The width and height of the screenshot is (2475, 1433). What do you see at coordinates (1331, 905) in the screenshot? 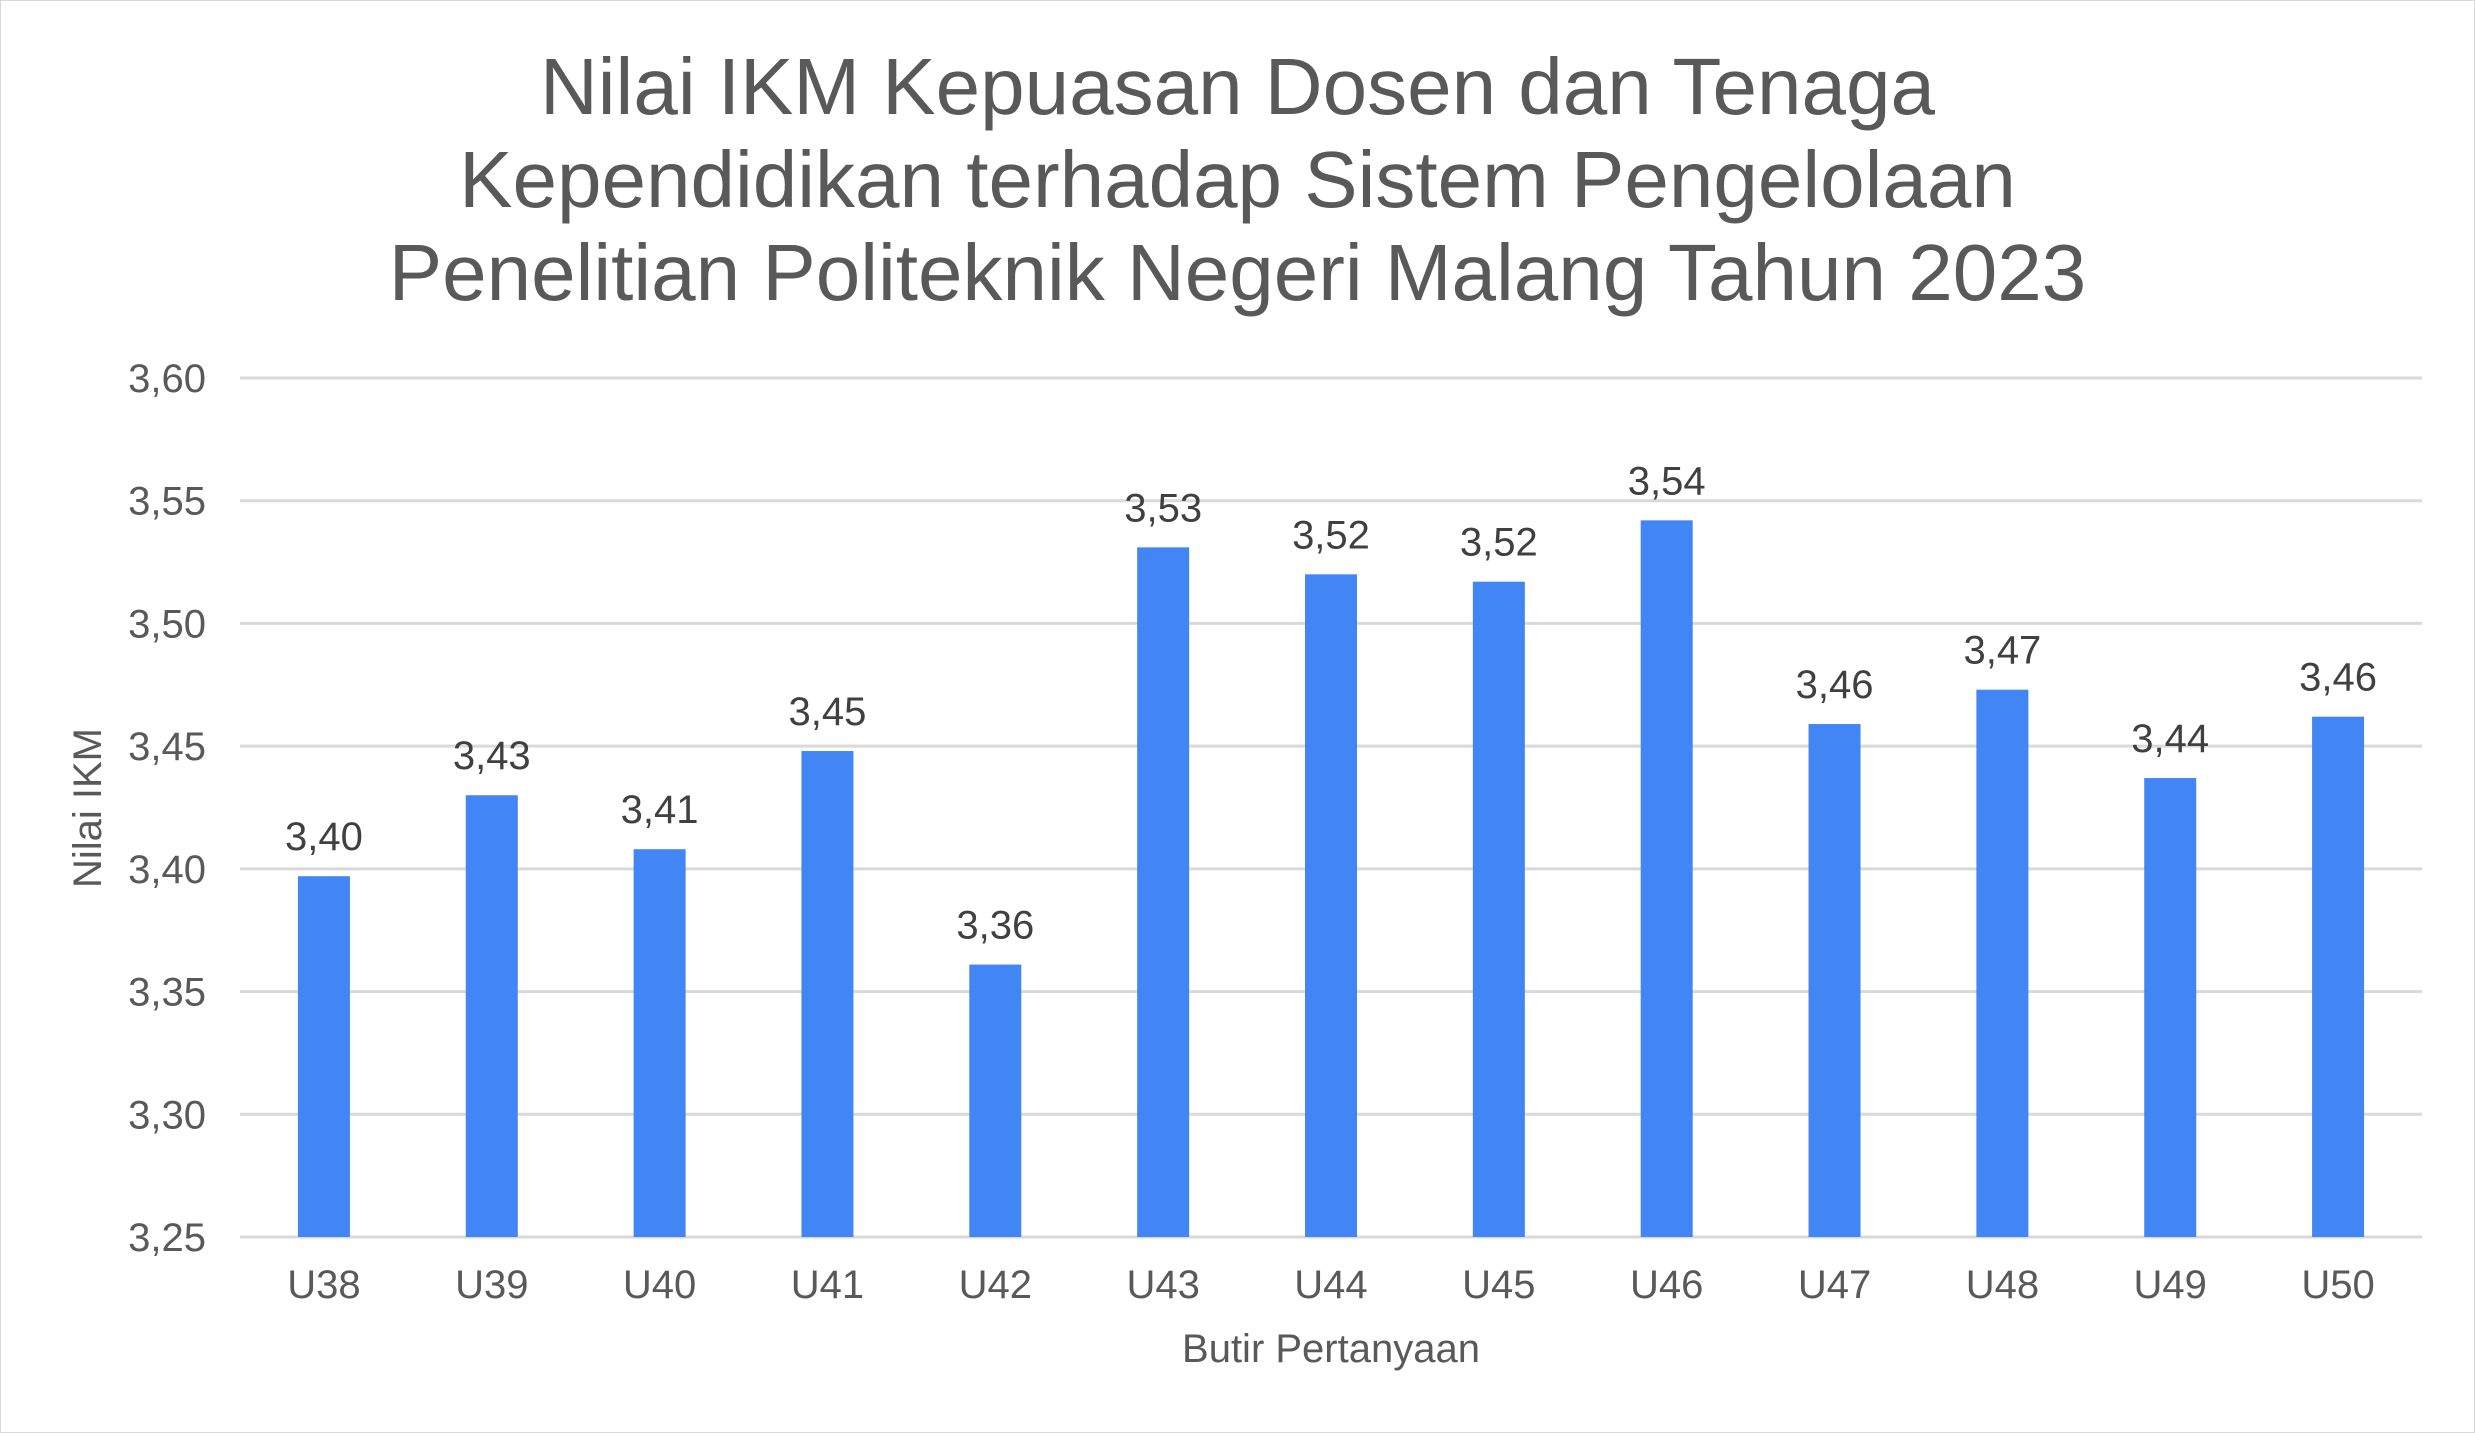
I see `bar-u44` at bounding box center [1331, 905].